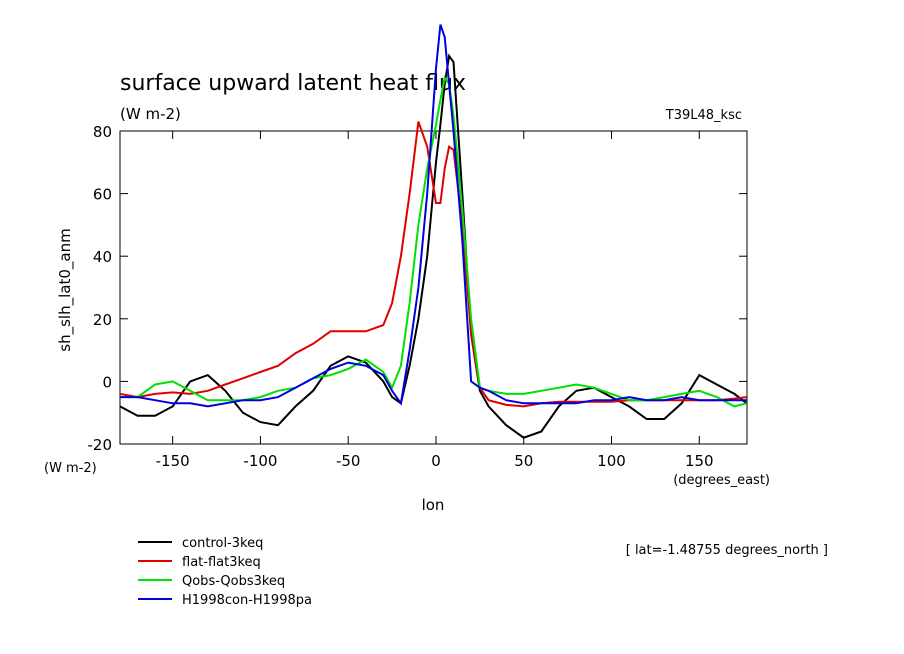 The image size is (904, 654). What do you see at coordinates (70, 468) in the screenshot?
I see `y-units: (W m-2)` at bounding box center [70, 468].